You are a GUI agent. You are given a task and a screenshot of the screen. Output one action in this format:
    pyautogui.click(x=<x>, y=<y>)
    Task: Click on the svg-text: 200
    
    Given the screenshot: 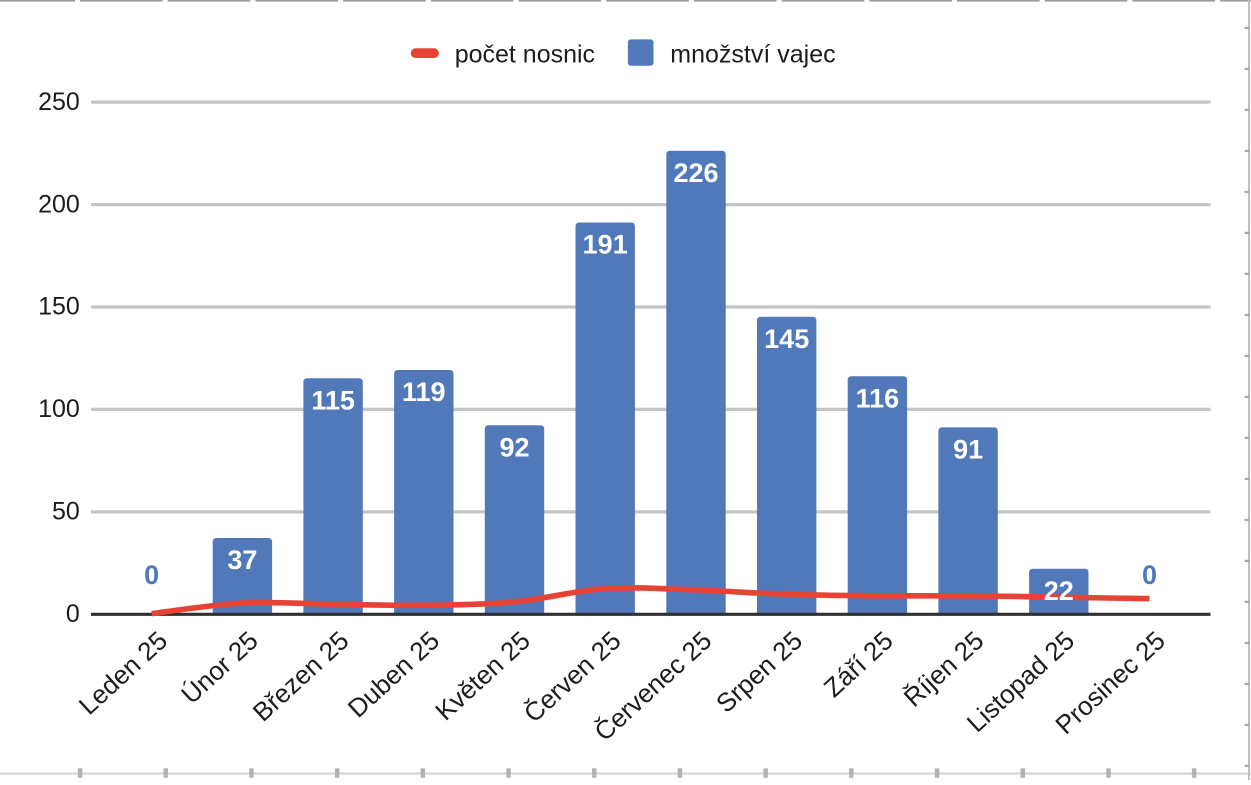 What is the action you would take?
    pyautogui.click(x=59, y=204)
    